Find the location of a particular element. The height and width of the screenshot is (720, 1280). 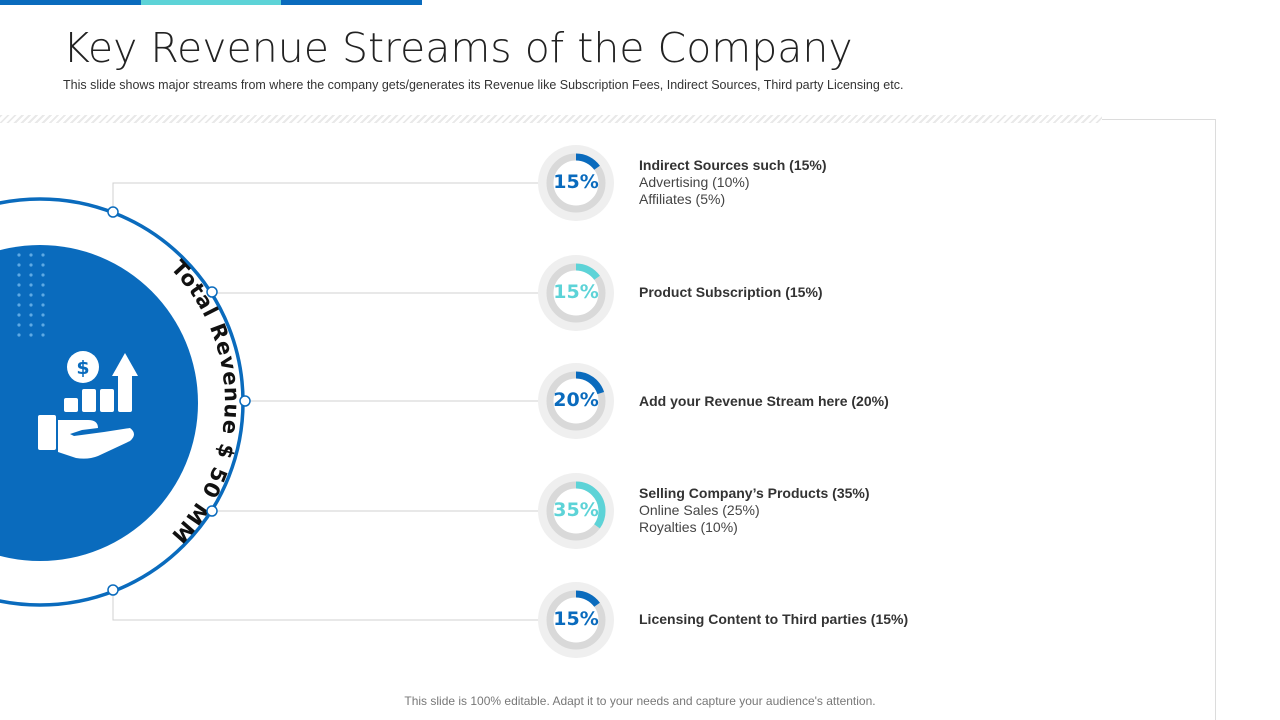

stream-product-subscription: Product Subscription (15%) is located at coordinates (731, 292).